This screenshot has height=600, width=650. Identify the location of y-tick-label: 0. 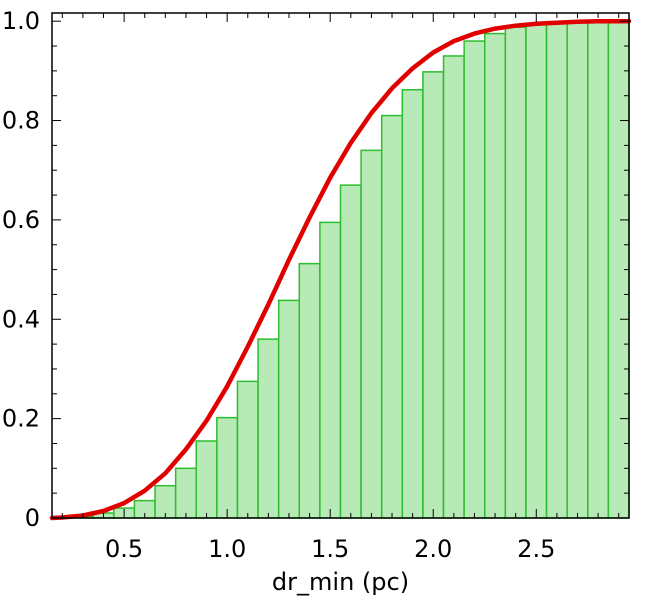
(32, 518).